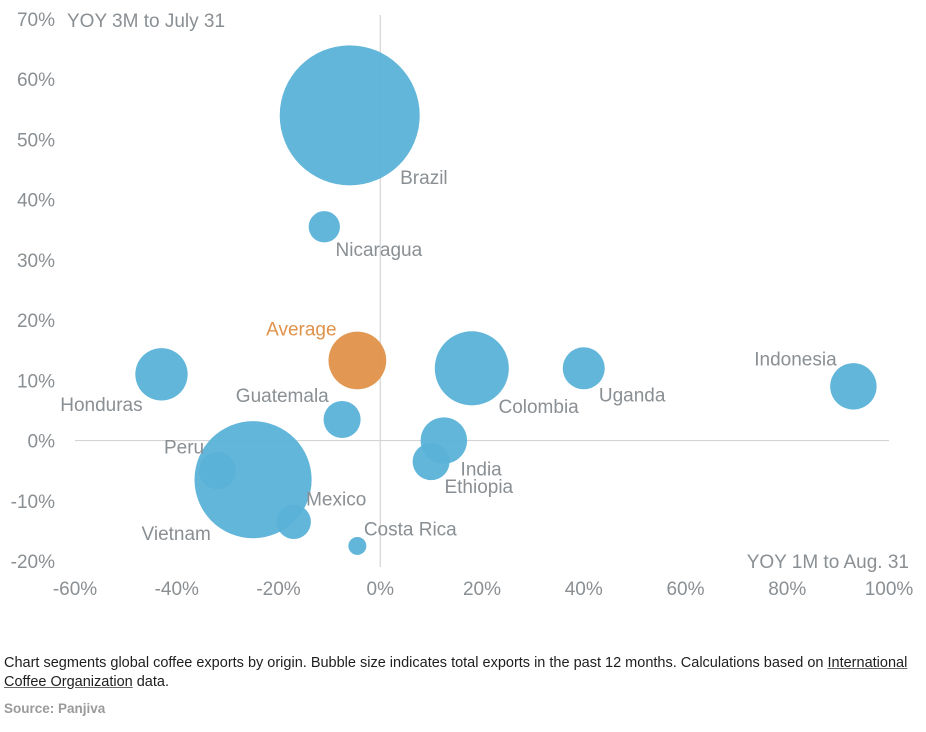 This screenshot has width=926, height=732. Describe the element at coordinates (176, 534) in the screenshot. I see `label-vietnam: Vietnam` at that location.